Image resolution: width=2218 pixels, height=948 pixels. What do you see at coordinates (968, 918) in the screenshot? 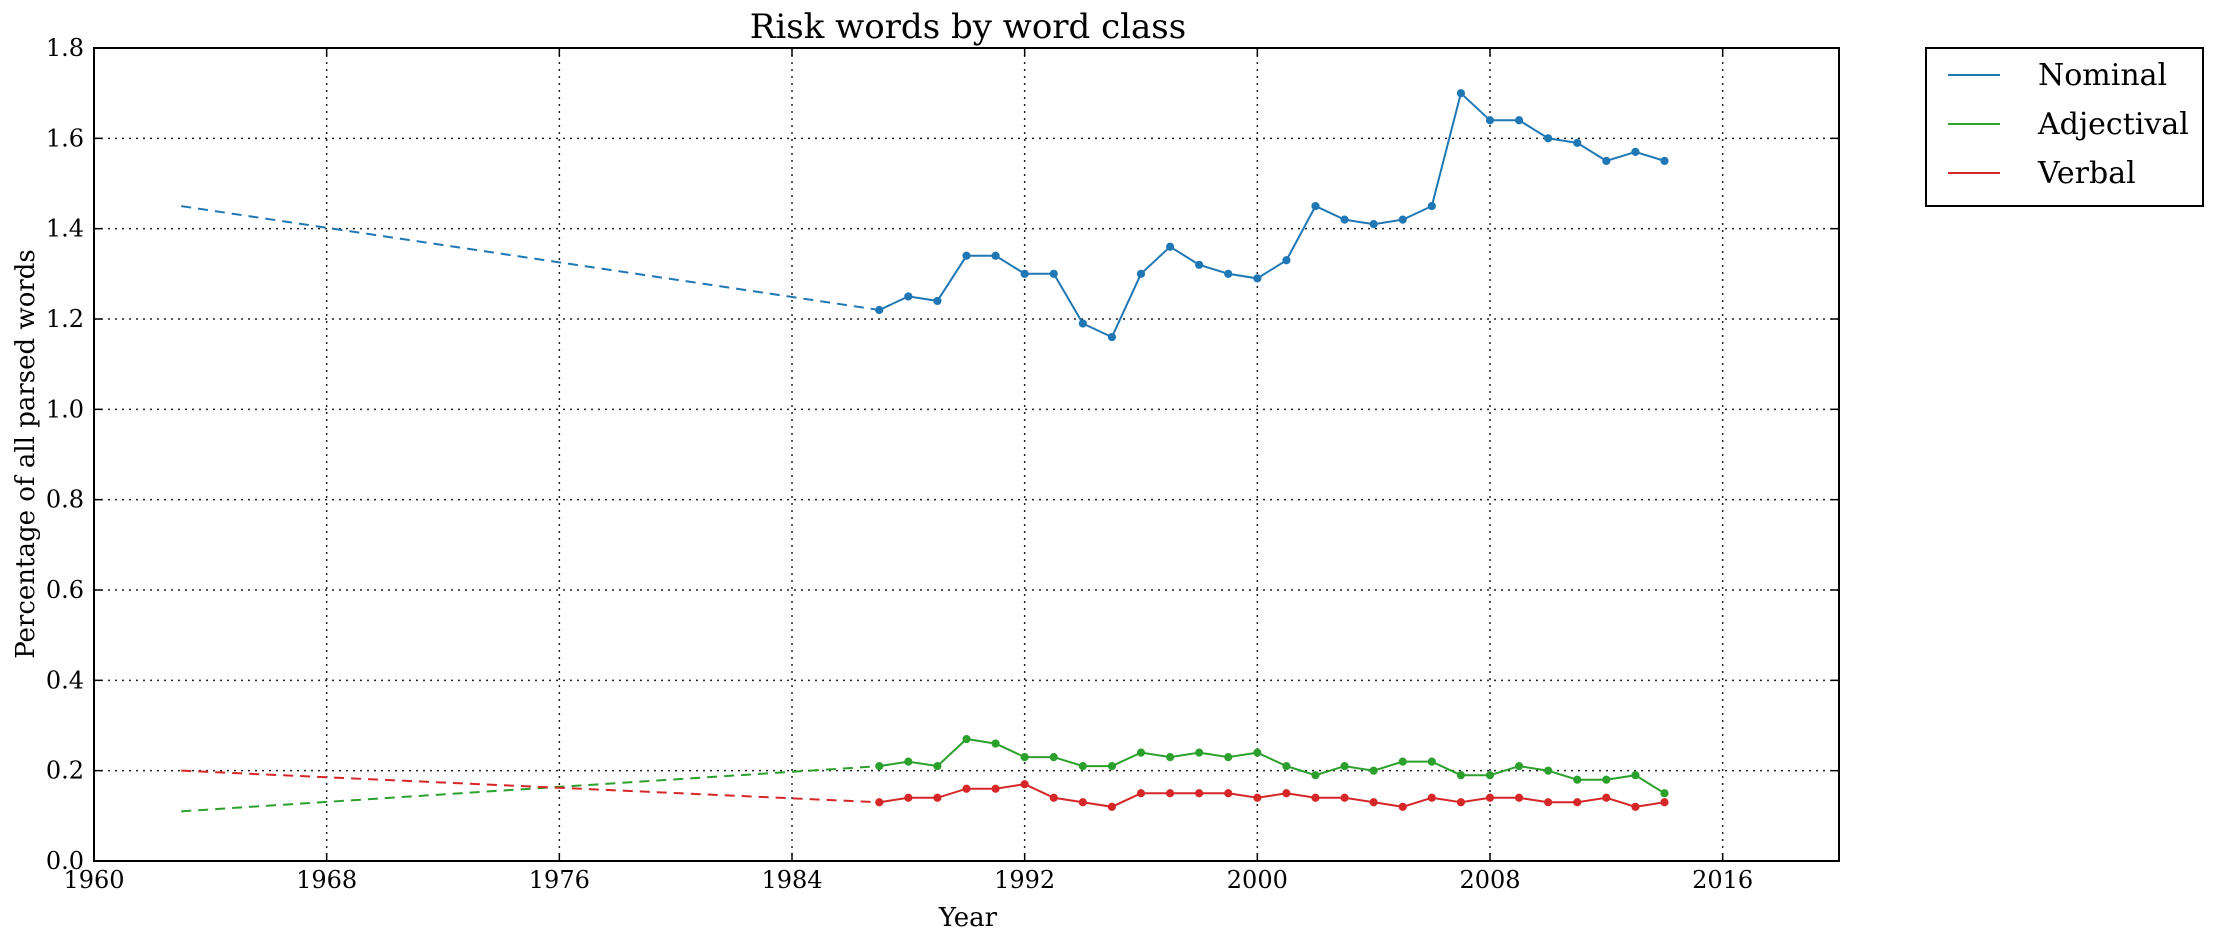
I see `x-axis-label: Year` at bounding box center [968, 918].